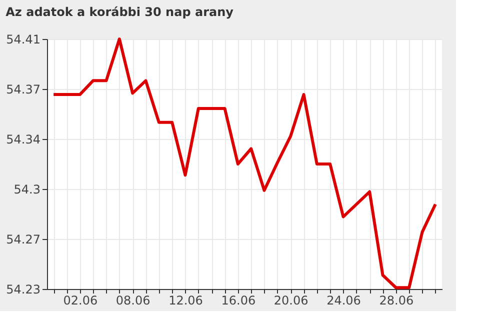 The image size is (498, 330). I want to click on x-tick-label: 02.06, so click(80, 301).